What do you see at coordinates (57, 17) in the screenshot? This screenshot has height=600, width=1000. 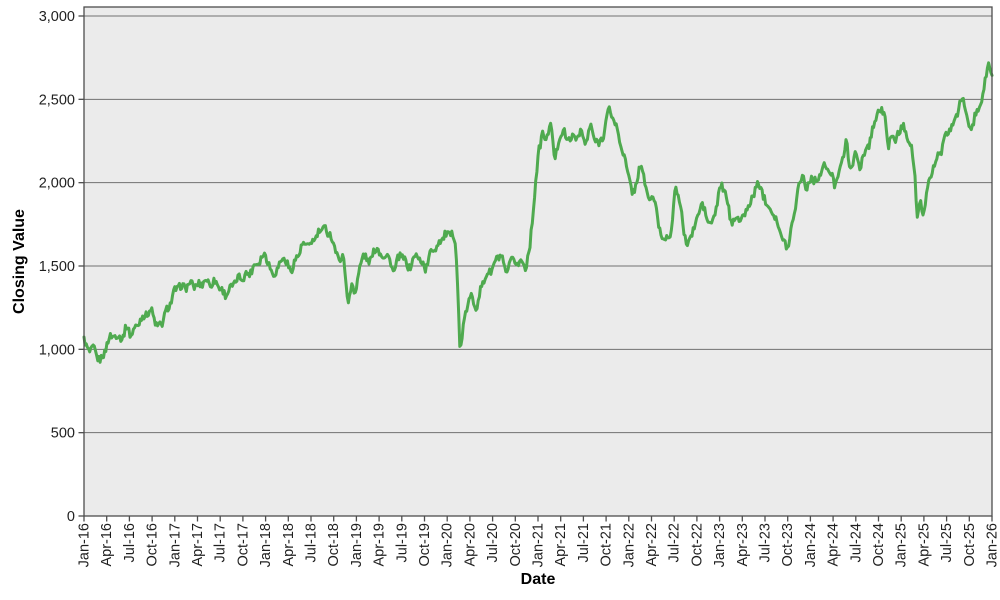 I see `y-tick-label: 3,000` at bounding box center [57, 17].